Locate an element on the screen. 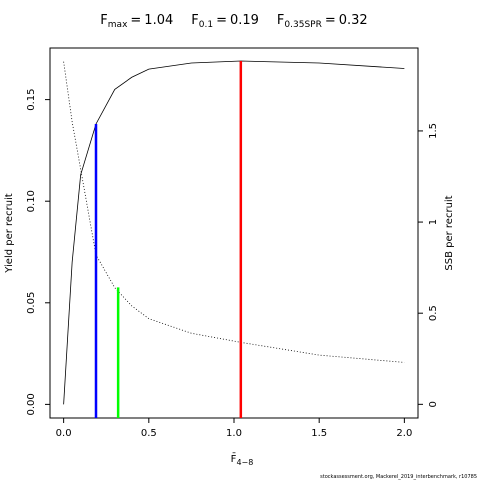  title-sub: 0.35SPR is located at coordinates (302, 25).